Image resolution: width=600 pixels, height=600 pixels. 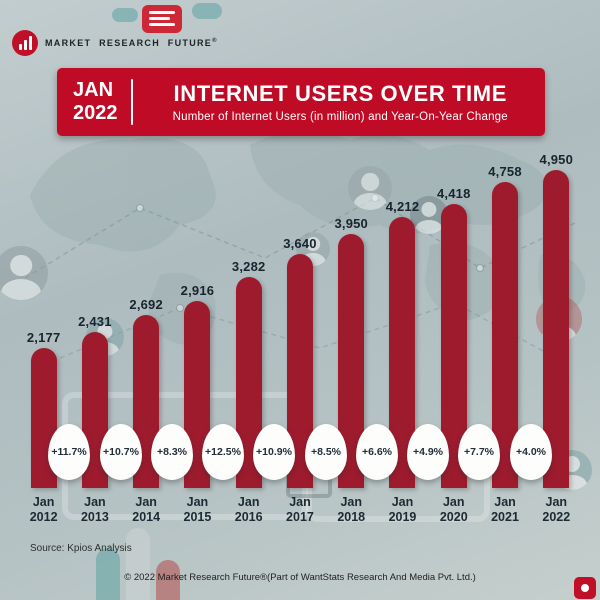 What do you see at coordinates (402, 206) in the screenshot?
I see `bar-value-label: 4,212` at bounding box center [402, 206].